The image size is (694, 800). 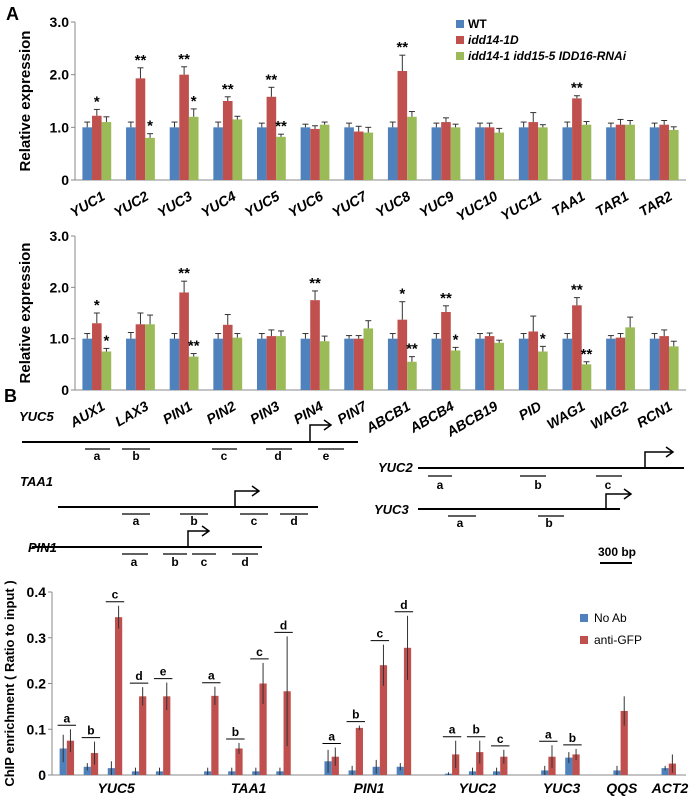 I want to click on category-label: YUC5, so click(x=262, y=204).